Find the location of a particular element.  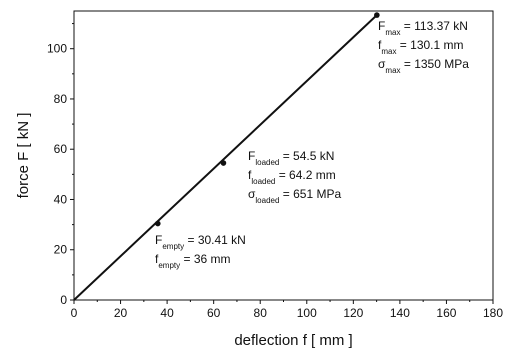

annotation-line: σmax = 1350 MPa is located at coordinates (423, 66).